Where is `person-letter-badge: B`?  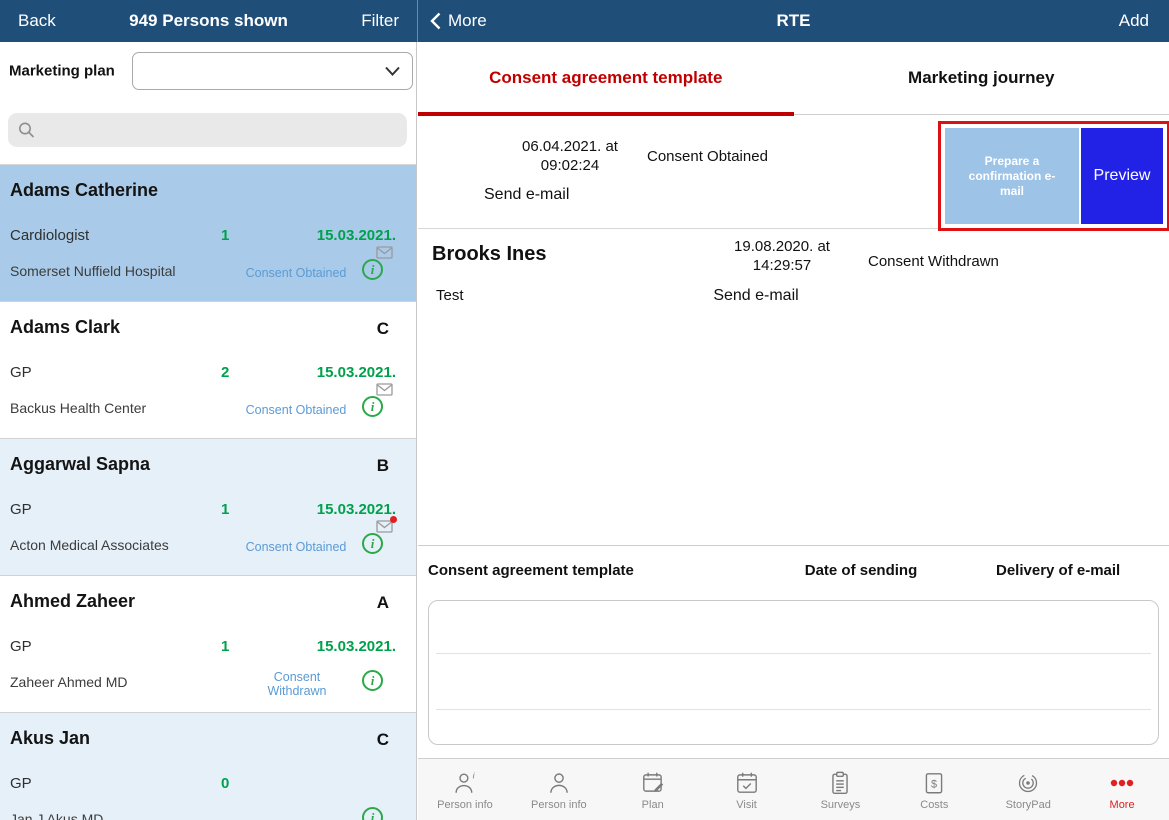 person-letter-badge: B is located at coordinates (382, 465).